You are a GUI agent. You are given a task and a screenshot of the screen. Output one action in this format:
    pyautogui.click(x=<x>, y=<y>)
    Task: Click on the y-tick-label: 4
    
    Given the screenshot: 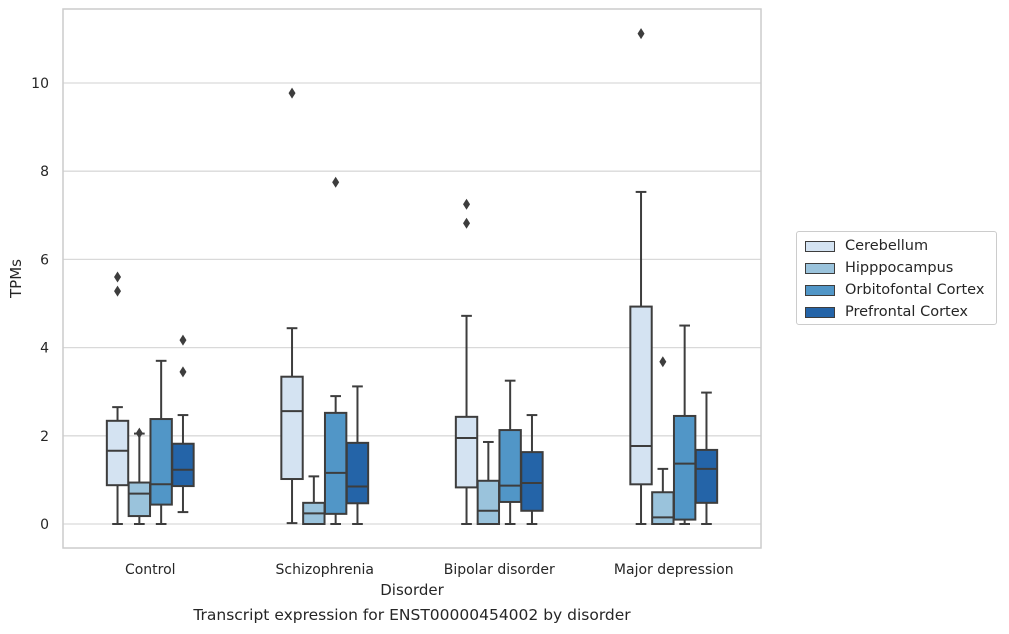 What is the action you would take?
    pyautogui.click(x=44, y=349)
    